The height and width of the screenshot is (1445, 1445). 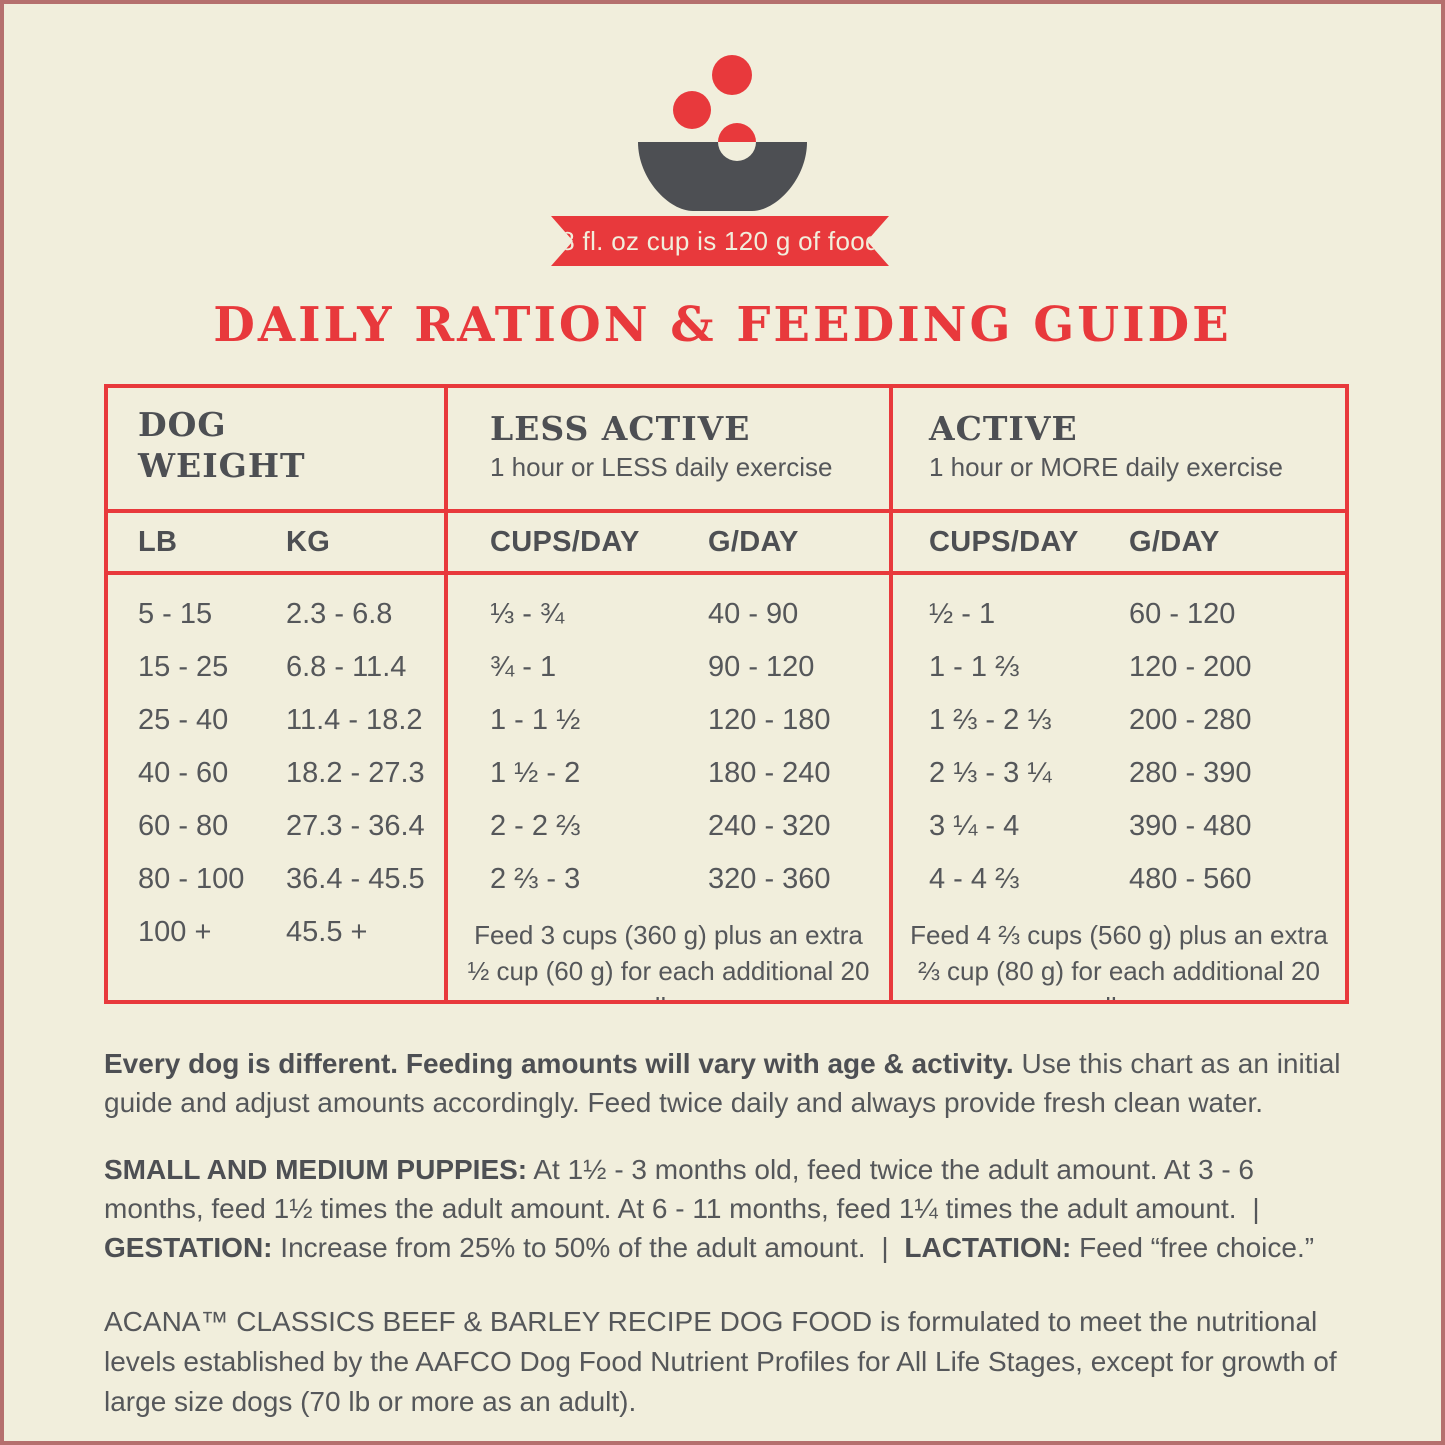 I want to click on group-subtitle: 1 hour or LESS daily exercise, so click(x=661, y=467).